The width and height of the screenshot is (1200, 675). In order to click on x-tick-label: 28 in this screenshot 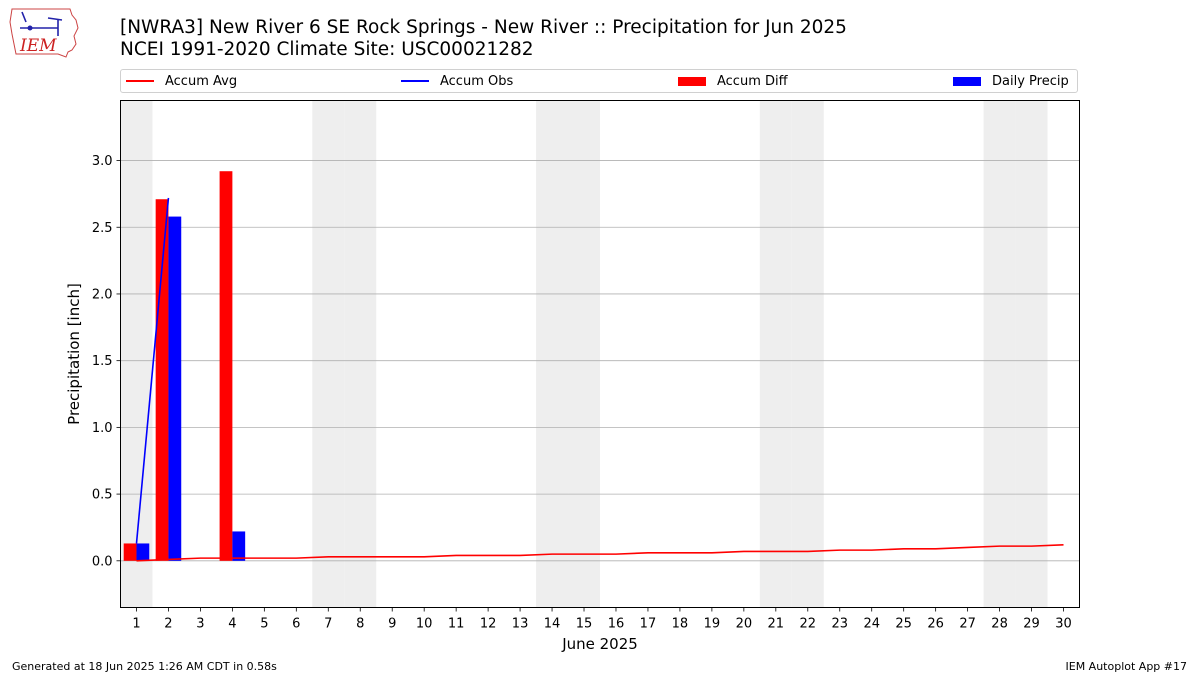, I will do `click(999, 624)`.